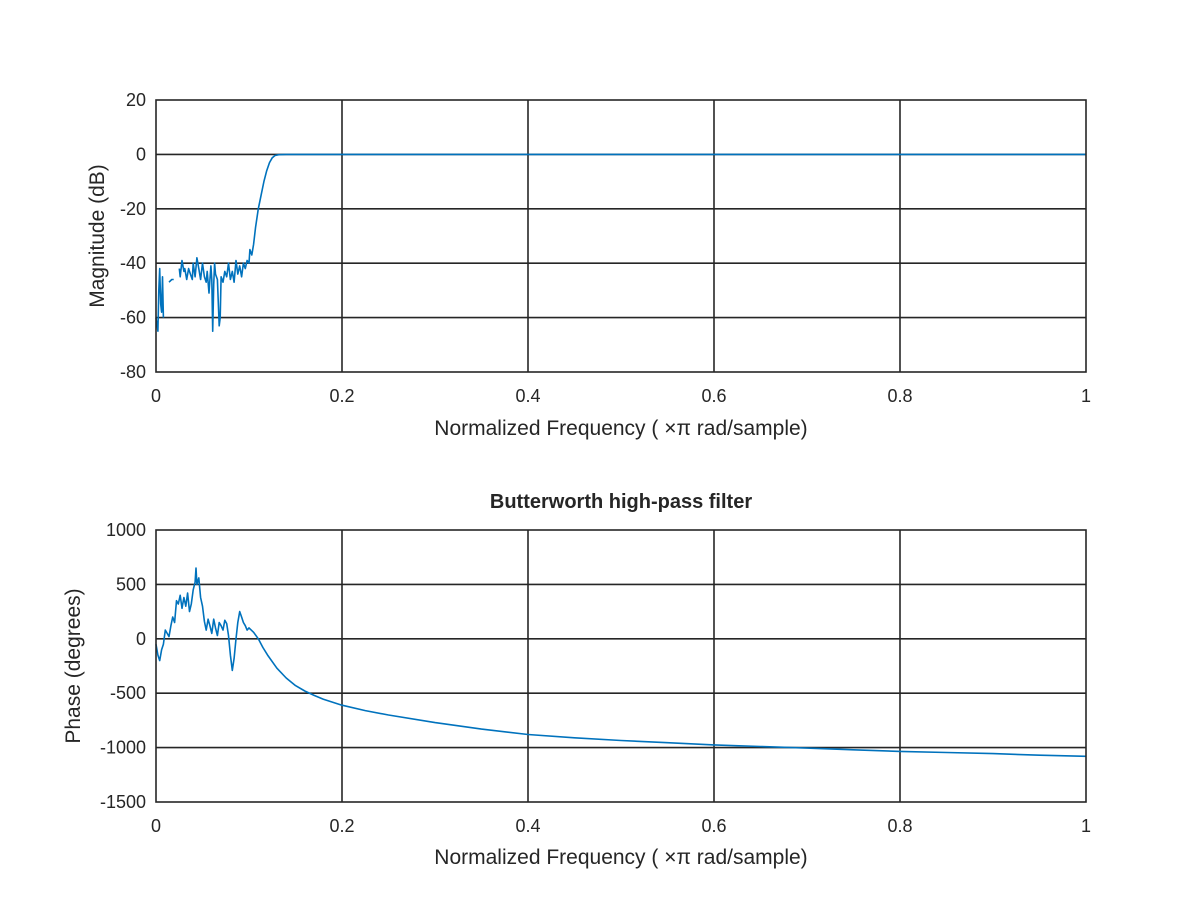 The height and width of the screenshot is (905, 1200). What do you see at coordinates (123, 802) in the screenshot?
I see `y-tick-label: -1500` at bounding box center [123, 802].